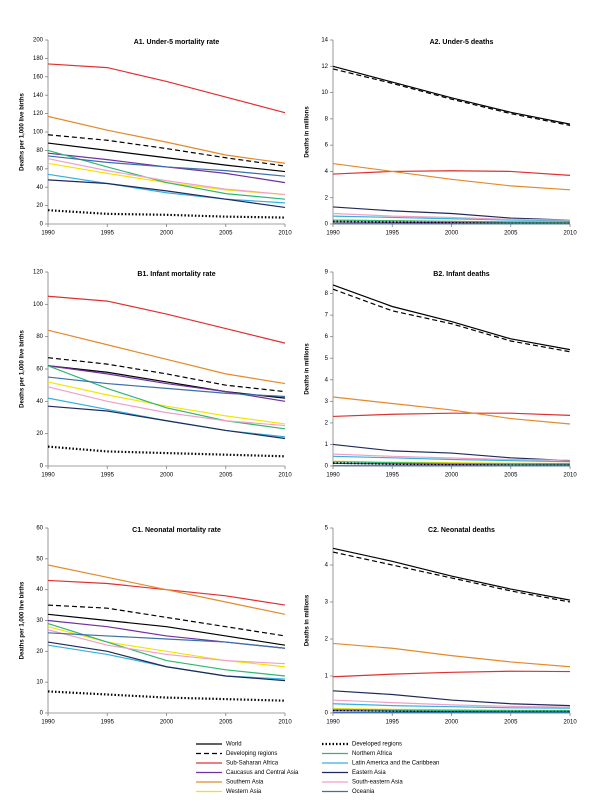 The width and height of the screenshot is (594, 805). Describe the element at coordinates (252, 764) in the screenshot. I see `legend-label: Sub-Saharan Africa` at that location.